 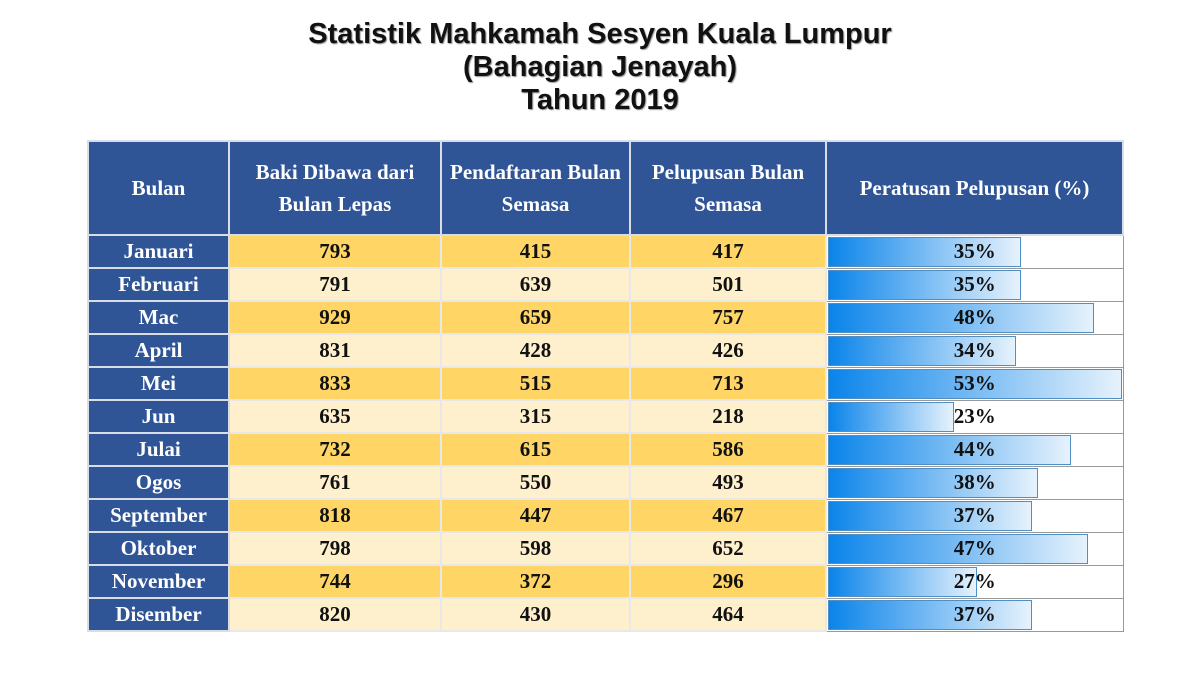 I want to click on table-row: Februari 791 639 501 35%, so click(x=605, y=284).